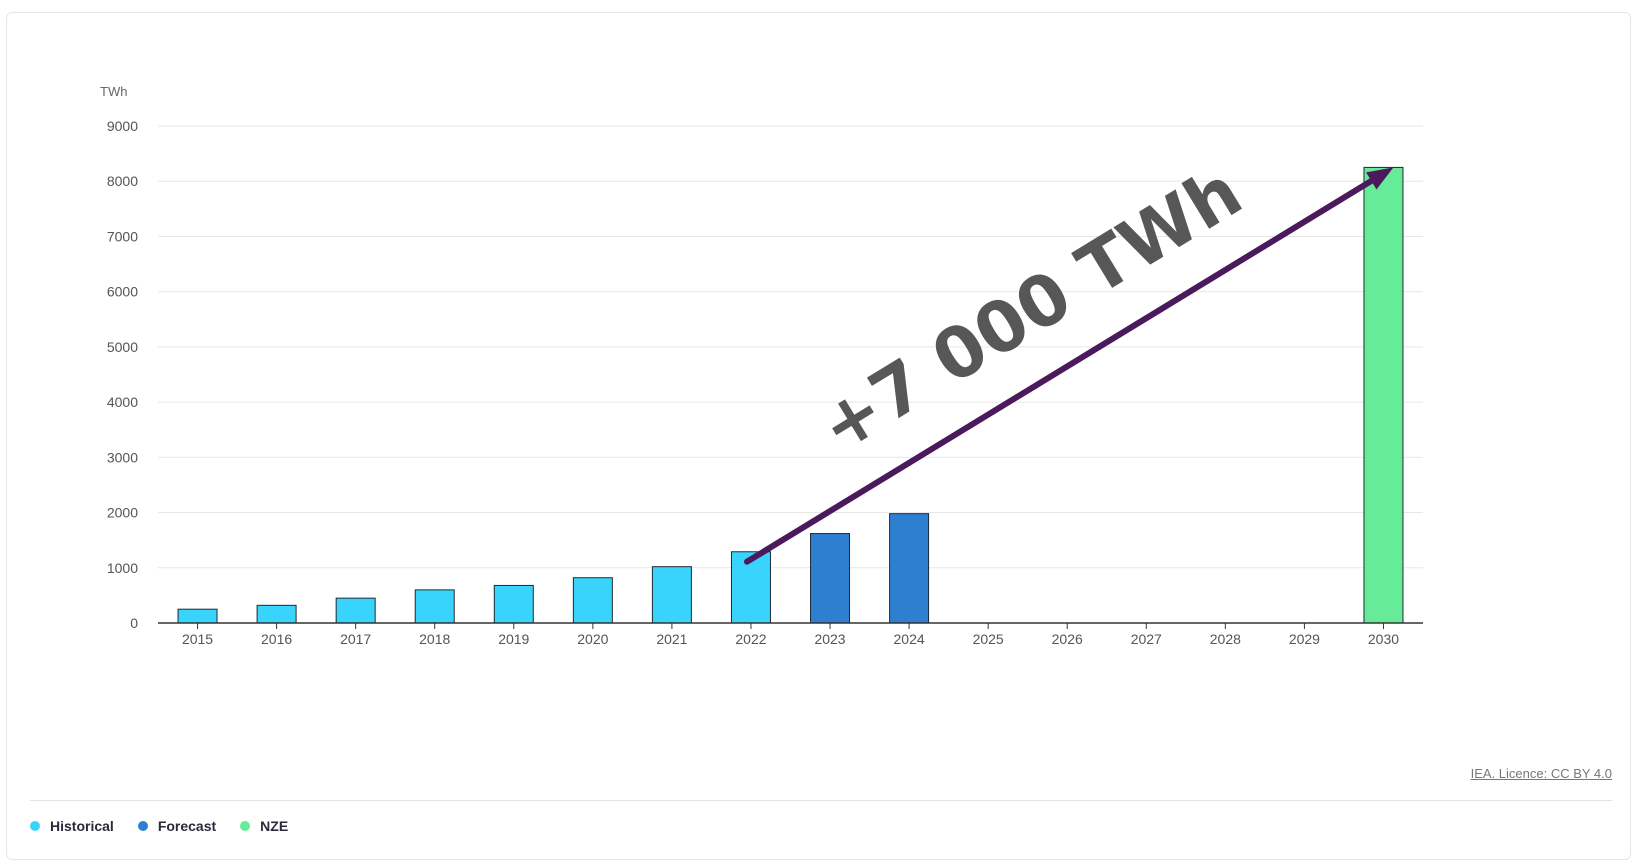 The width and height of the screenshot is (1638, 866). I want to click on legend: Historical Forecast NZE, so click(159, 826).